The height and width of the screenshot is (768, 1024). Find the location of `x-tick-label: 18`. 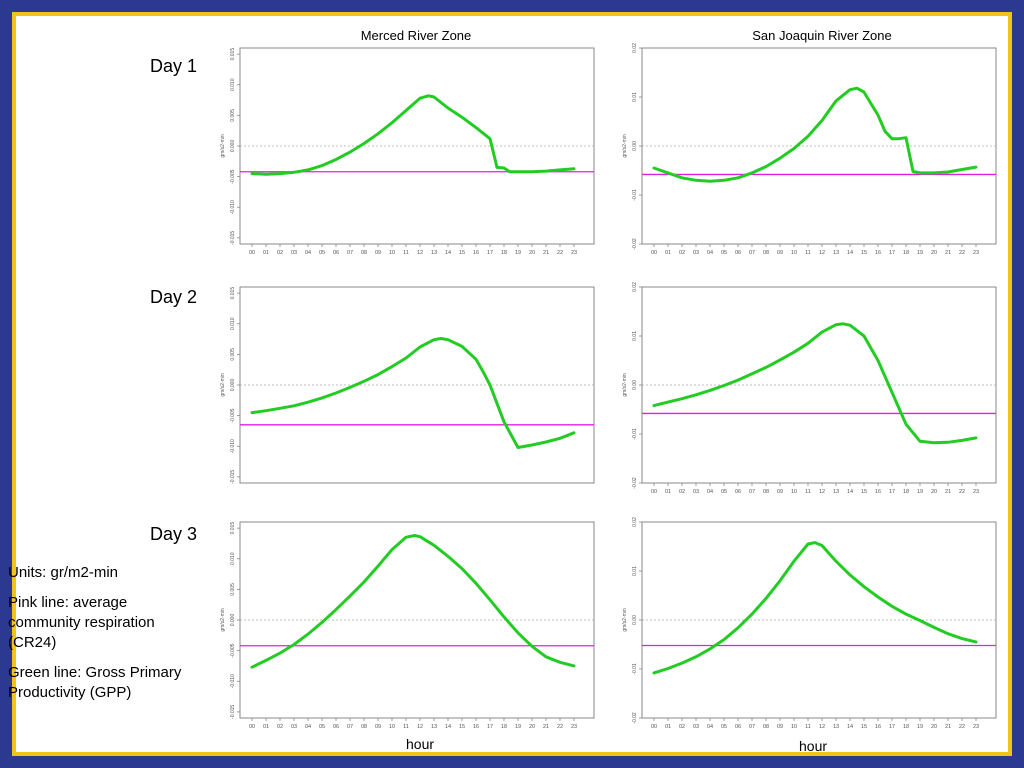

x-tick-label: 18 is located at coordinates (504, 727).